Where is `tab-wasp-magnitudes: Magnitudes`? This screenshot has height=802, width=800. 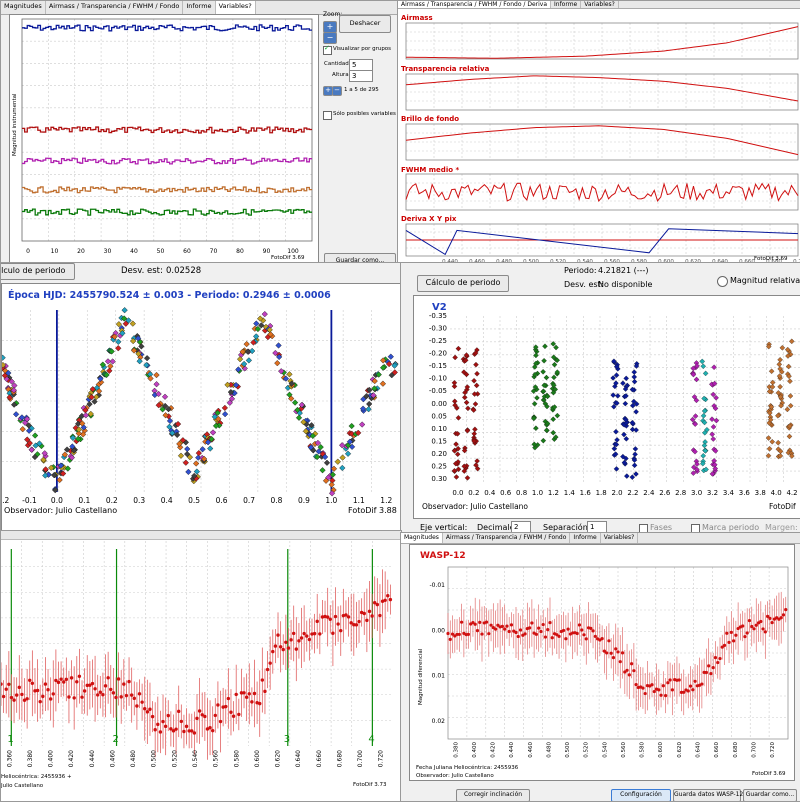 tab-wasp-magnitudes: Magnitudes is located at coordinates (422, 538).